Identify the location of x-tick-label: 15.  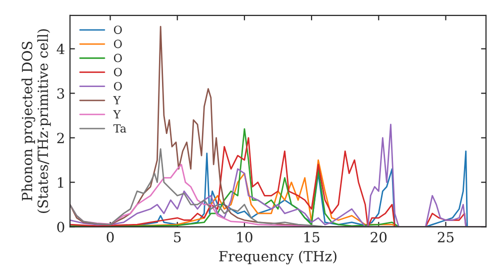
(312, 237).